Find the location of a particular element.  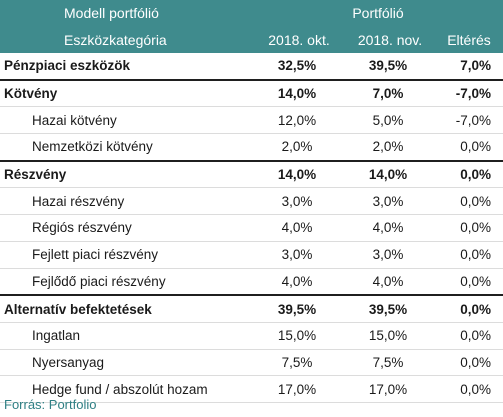

subcategory-row: Fejlett piaci részvény 3,0% 3,0% 0,0% is located at coordinates (251, 255).